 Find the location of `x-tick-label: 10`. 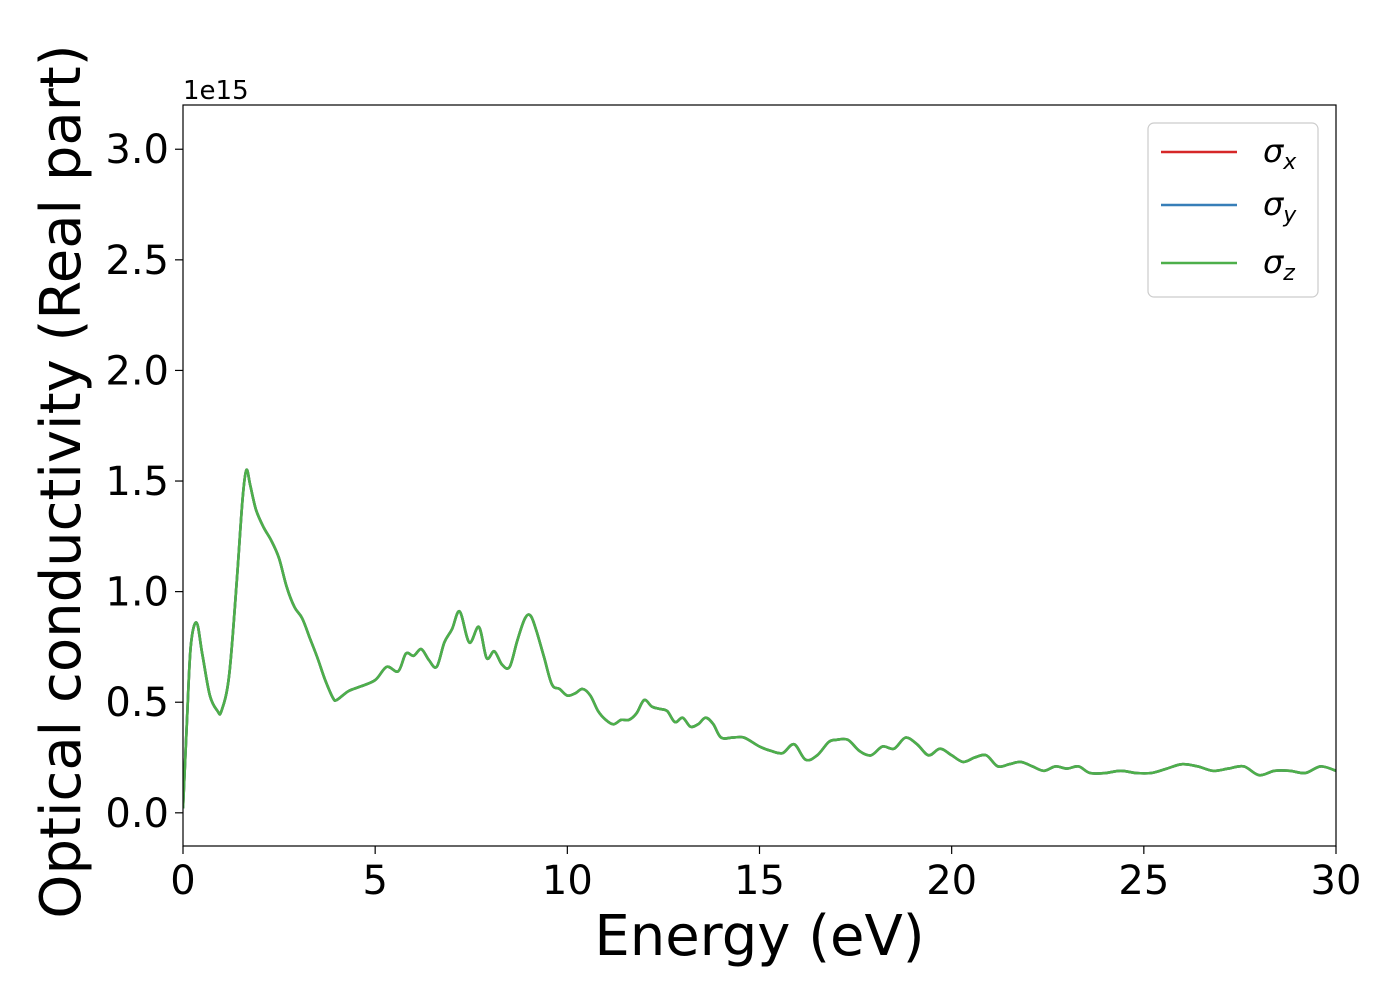

x-tick-label: 10 is located at coordinates (567, 881).